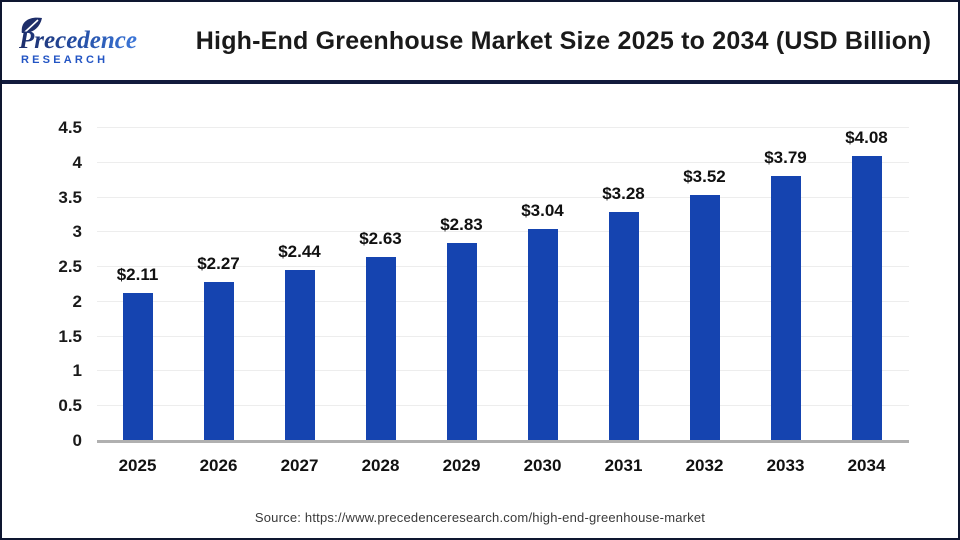 Image resolution: width=960 pixels, height=540 pixels. What do you see at coordinates (866, 465) in the screenshot?
I see `x-axis-label-2034: 2034` at bounding box center [866, 465].